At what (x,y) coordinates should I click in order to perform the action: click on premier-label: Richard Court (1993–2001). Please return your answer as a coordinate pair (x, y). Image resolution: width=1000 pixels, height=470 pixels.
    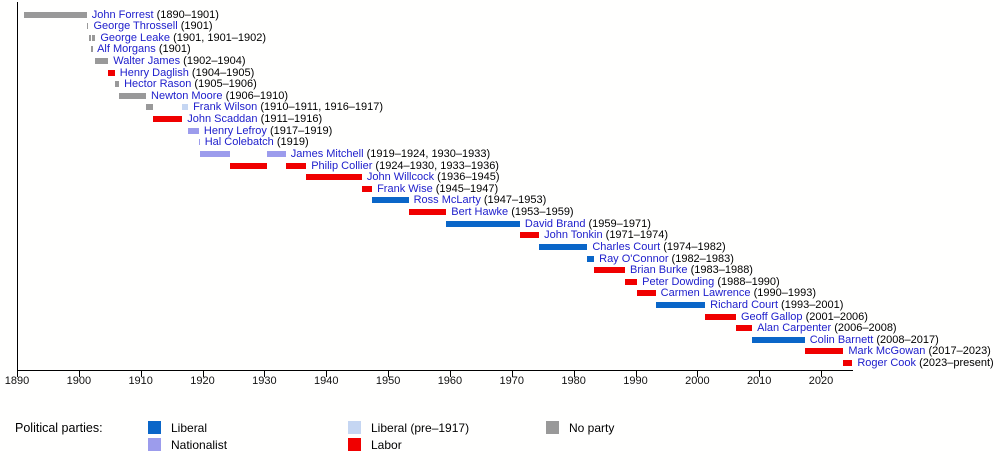
    Looking at the image, I should click on (776, 305).